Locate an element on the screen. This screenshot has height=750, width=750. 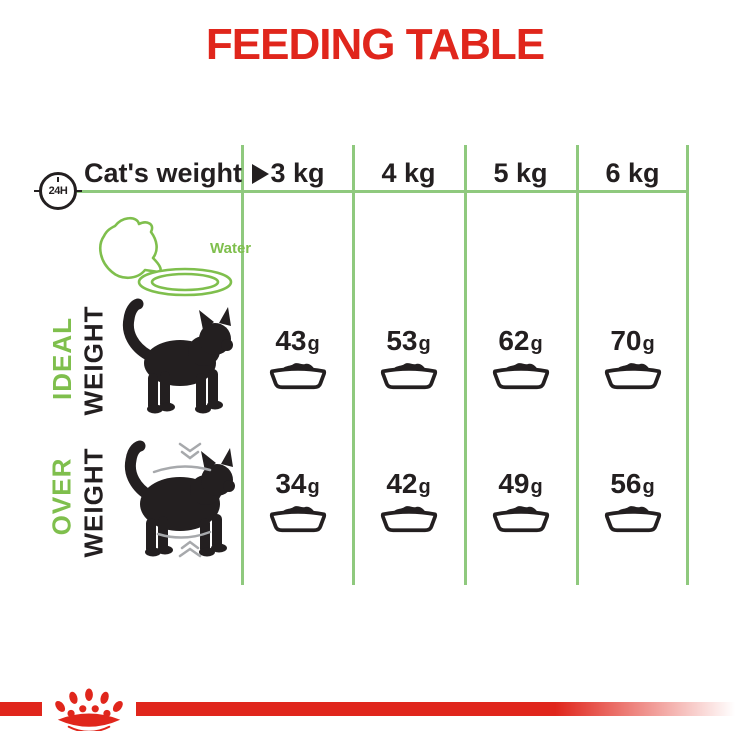
feed-cell-ideal-4kg: 53 g is located at coordinates (408, 359).